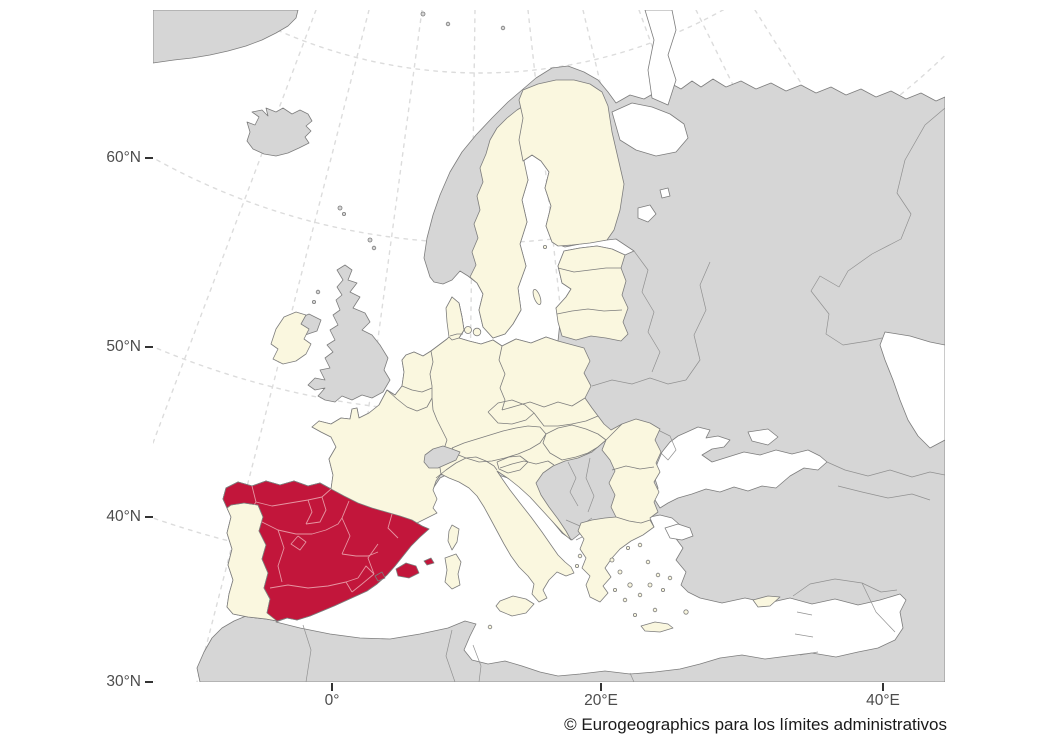 This screenshot has width=1050, height=750. Describe the element at coordinates (571, 163) in the screenshot. I see `country-finland` at that location.